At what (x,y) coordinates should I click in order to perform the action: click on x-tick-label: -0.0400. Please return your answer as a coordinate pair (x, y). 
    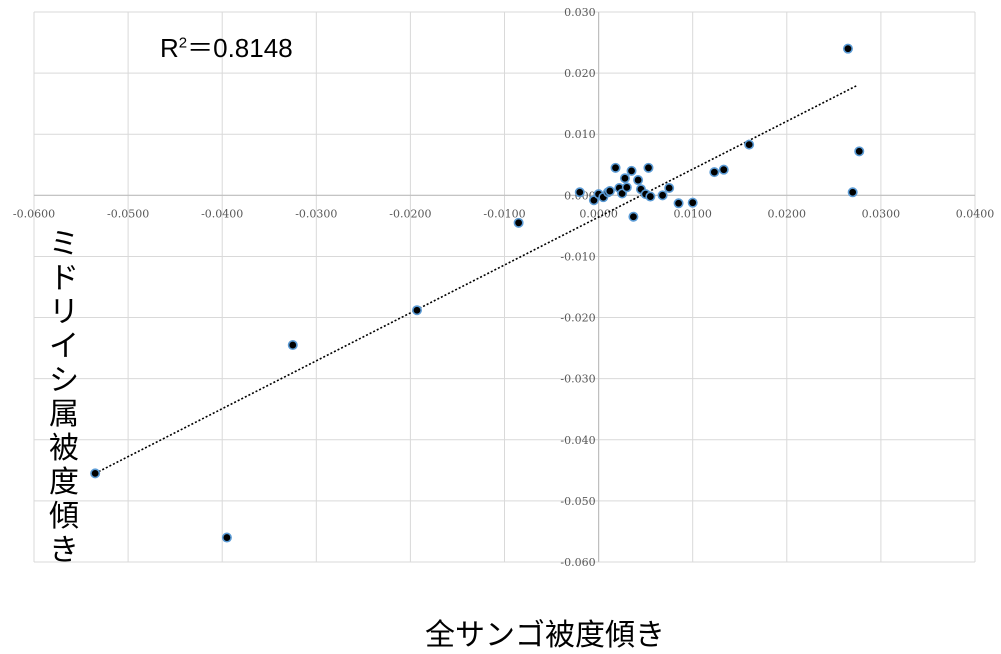
    Looking at the image, I should click on (222, 213).